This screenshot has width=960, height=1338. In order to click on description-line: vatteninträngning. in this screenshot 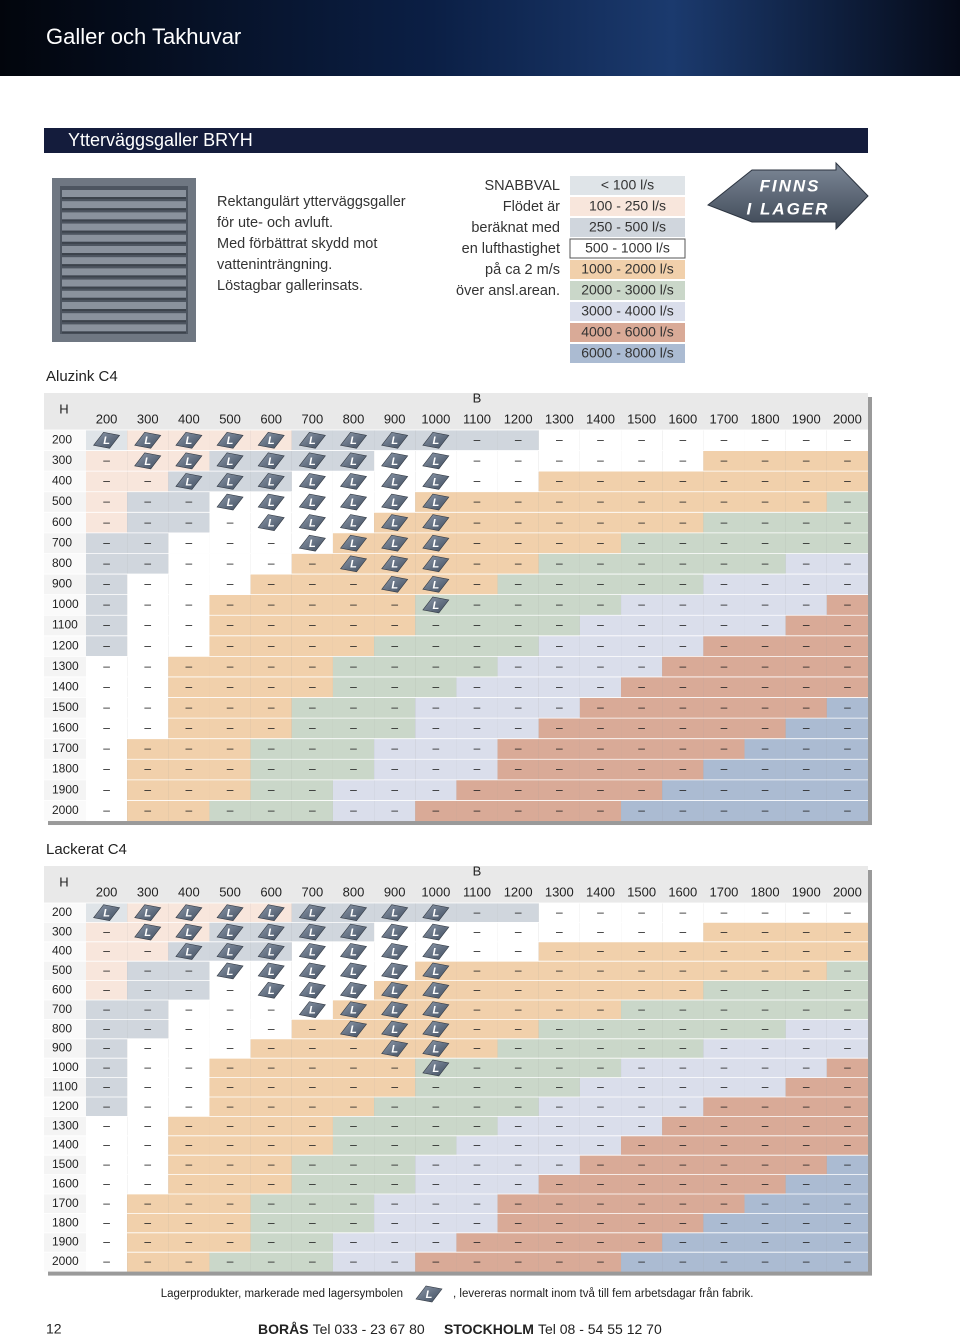, I will do `click(274, 265)`.